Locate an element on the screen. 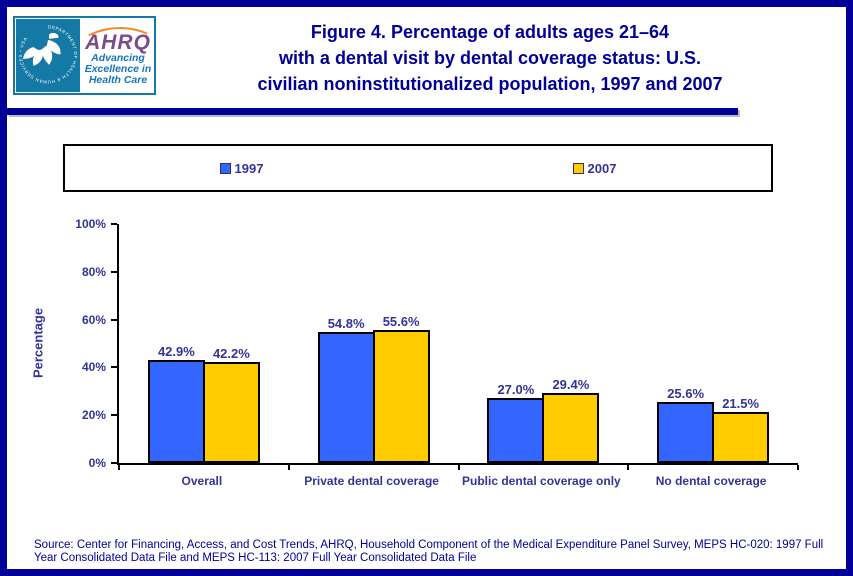  category-label: Public dental coverage only is located at coordinates (541, 481).